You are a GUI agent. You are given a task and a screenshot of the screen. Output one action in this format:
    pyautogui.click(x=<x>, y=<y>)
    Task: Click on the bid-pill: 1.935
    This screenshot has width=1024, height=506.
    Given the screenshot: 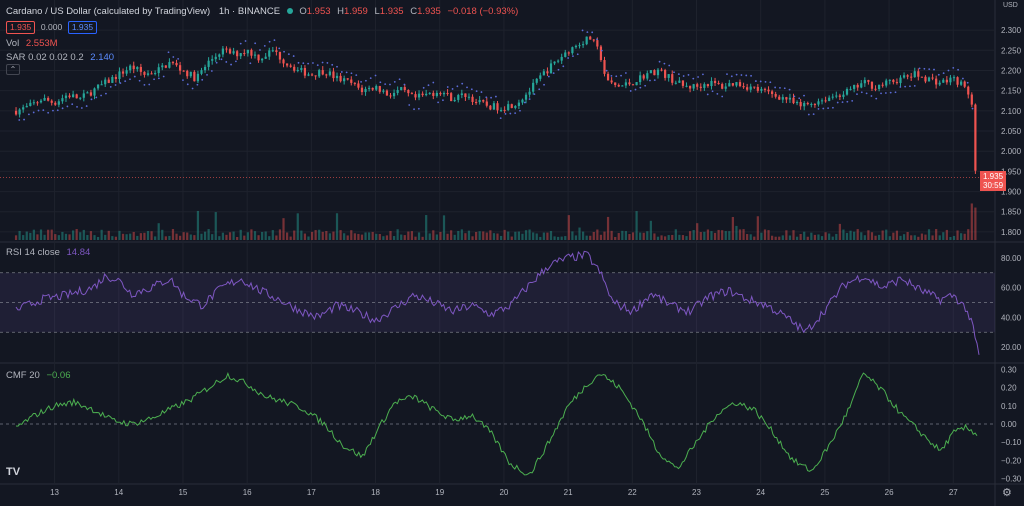 What is the action you would take?
    pyautogui.click(x=21, y=27)
    